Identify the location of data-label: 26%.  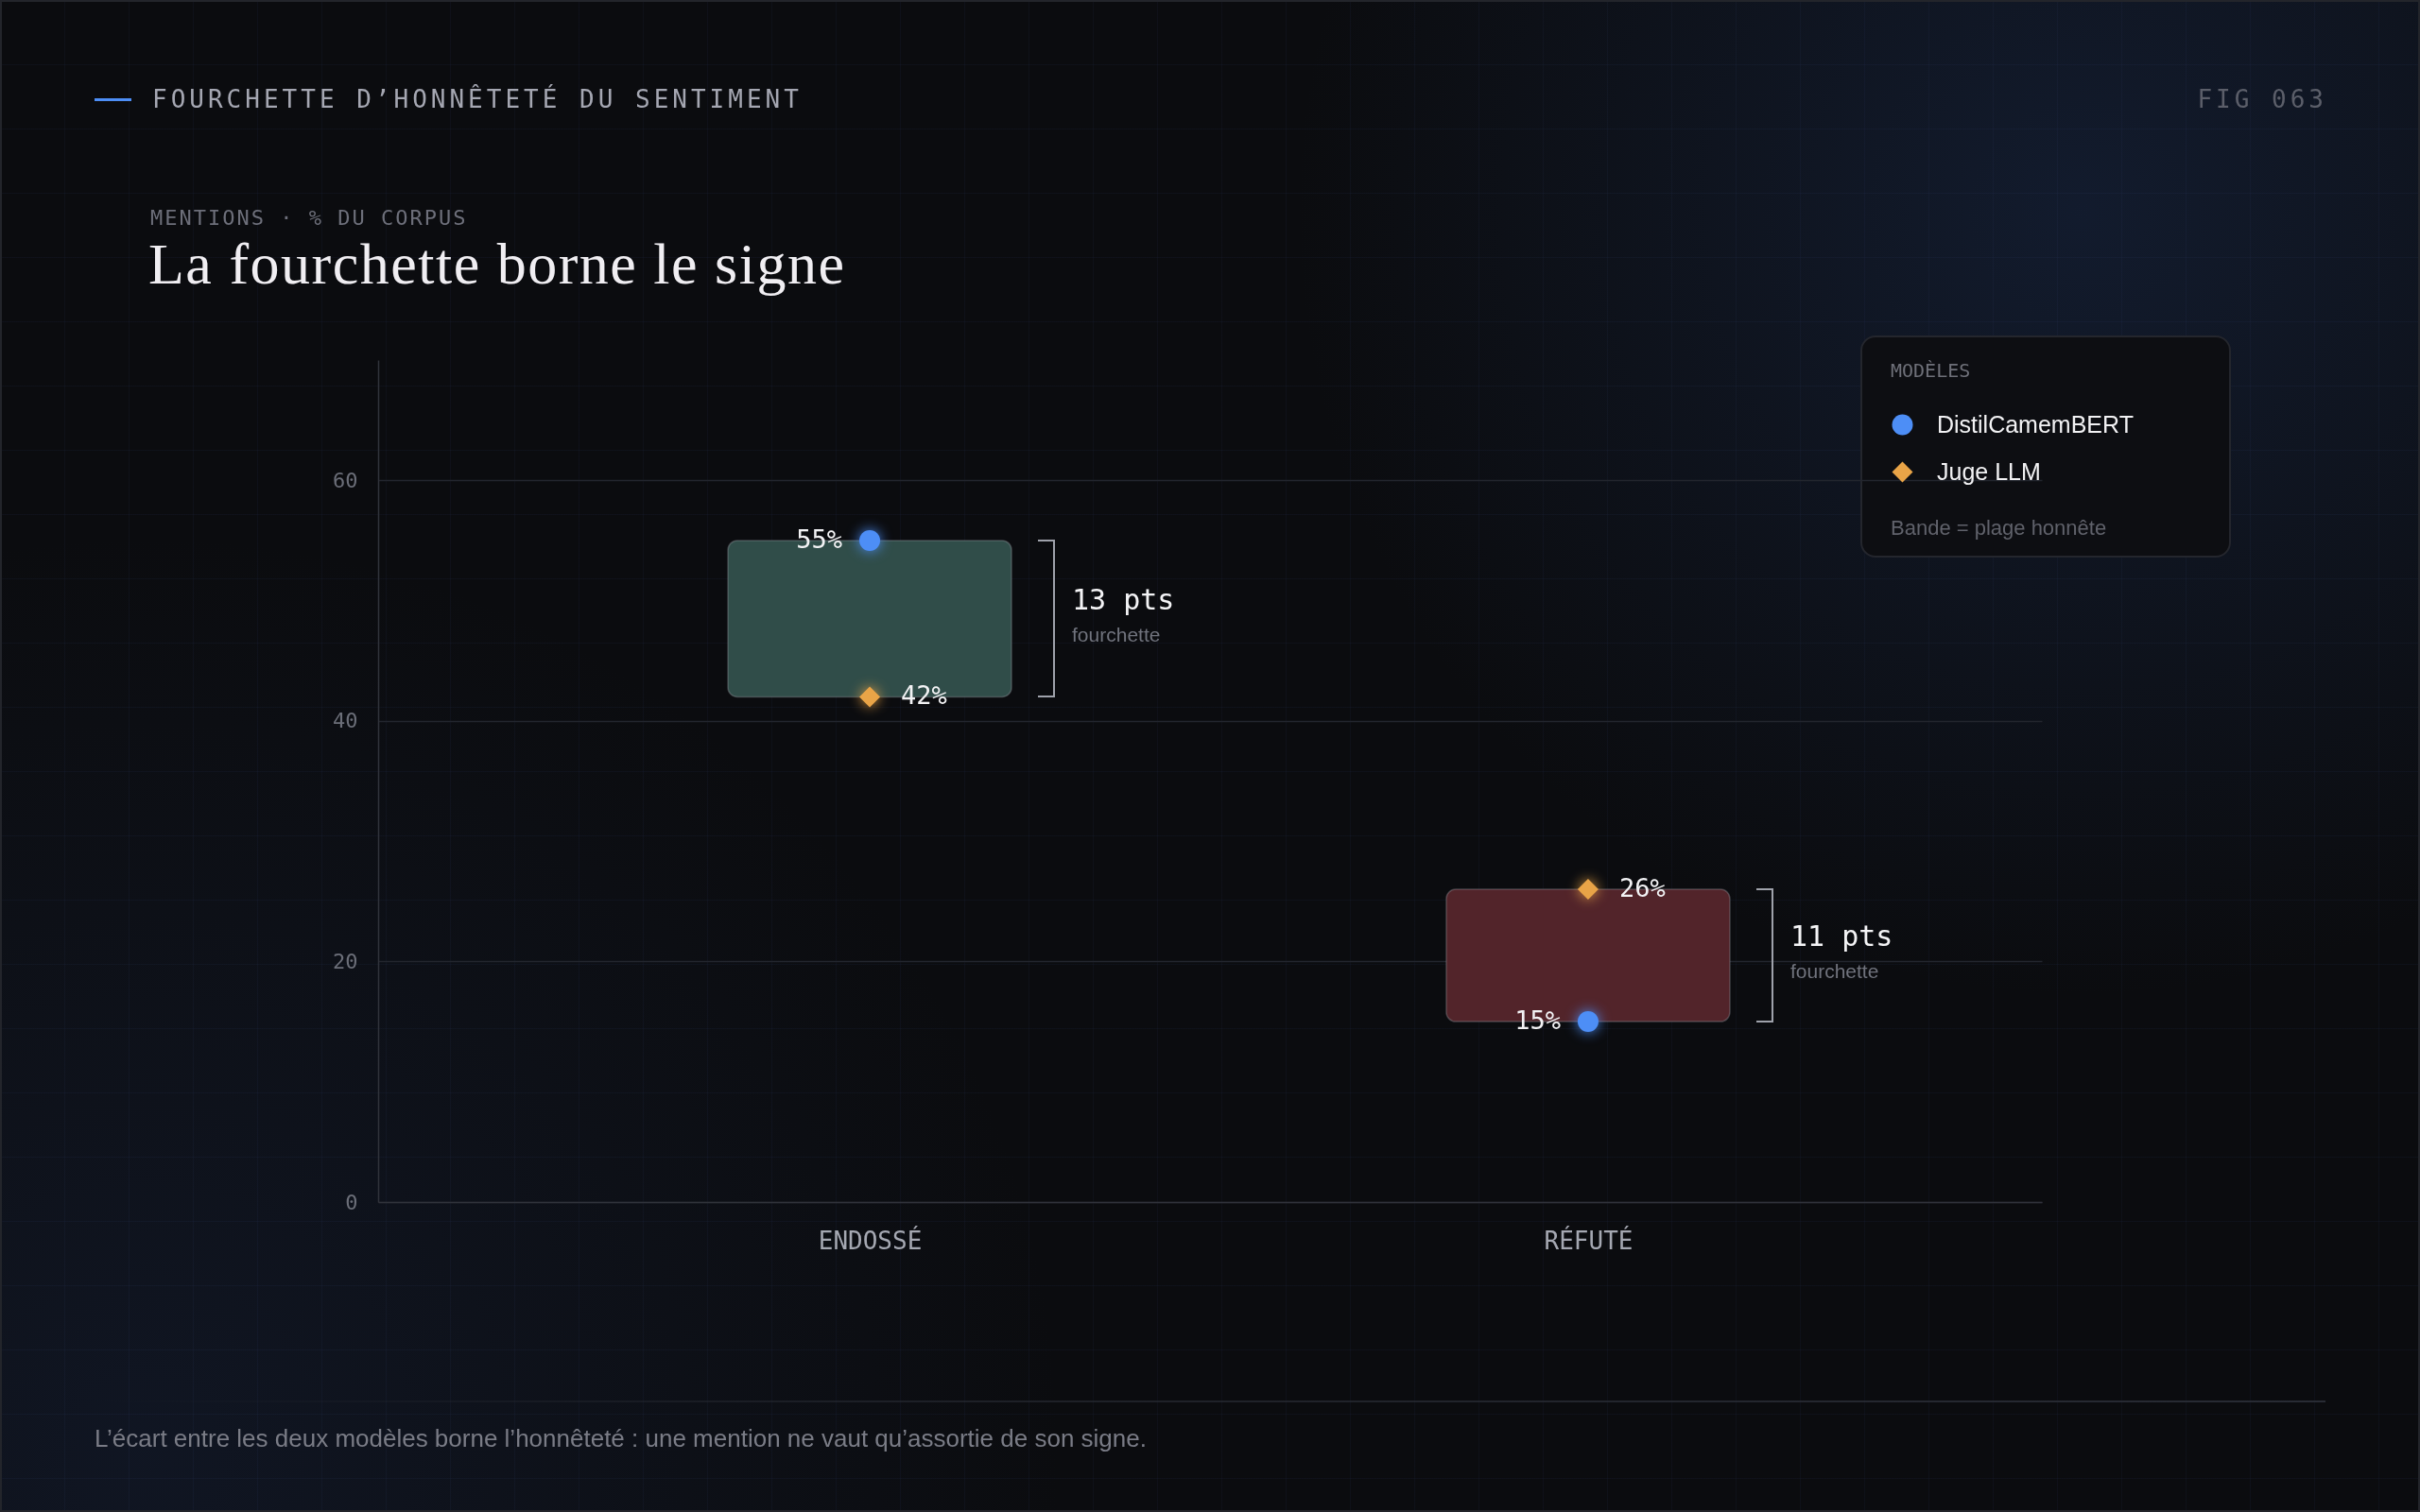
(1642, 888).